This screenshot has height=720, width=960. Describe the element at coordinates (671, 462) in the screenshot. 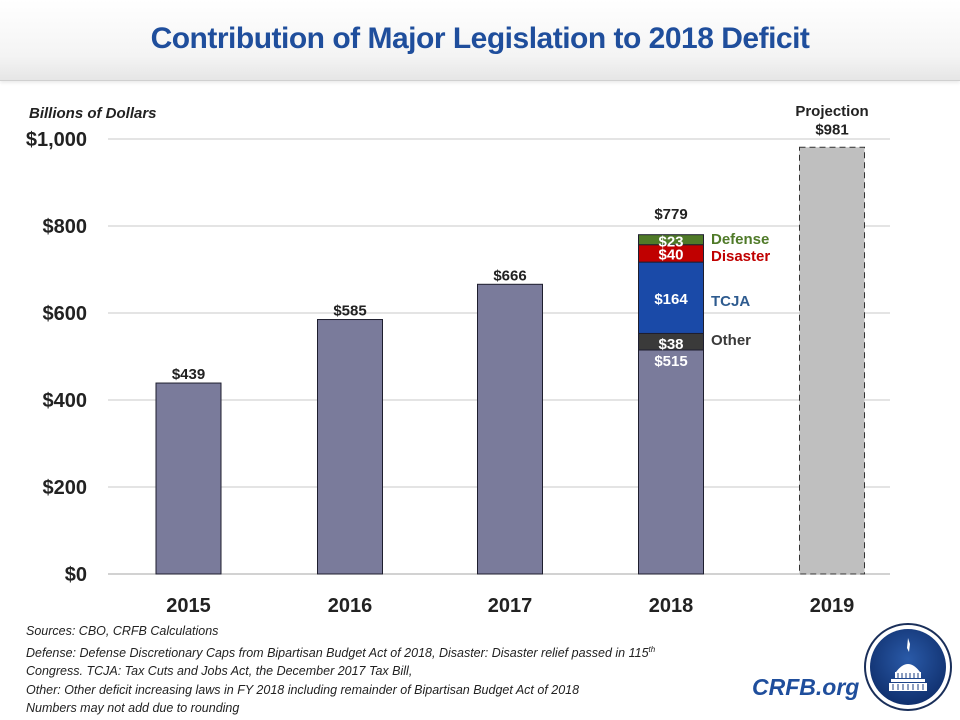

I see `bar-2018-base` at that location.